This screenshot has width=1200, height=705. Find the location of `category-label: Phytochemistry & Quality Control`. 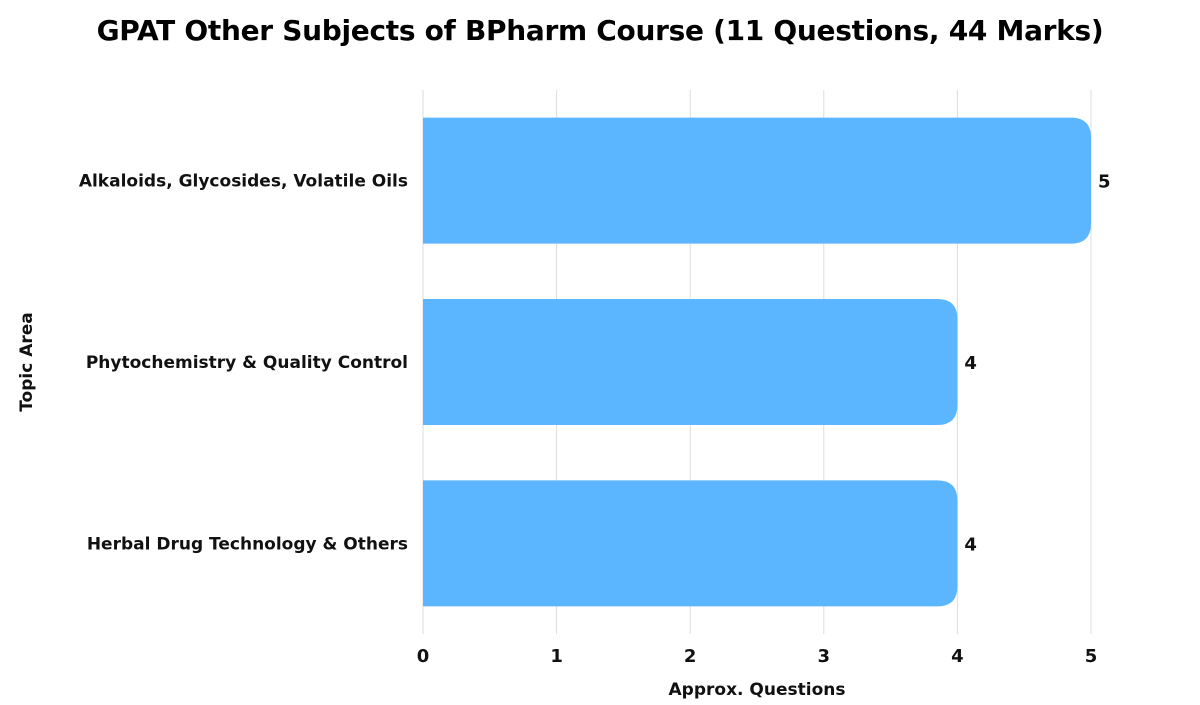

category-label: Phytochemistry & Quality Control is located at coordinates (247, 363).